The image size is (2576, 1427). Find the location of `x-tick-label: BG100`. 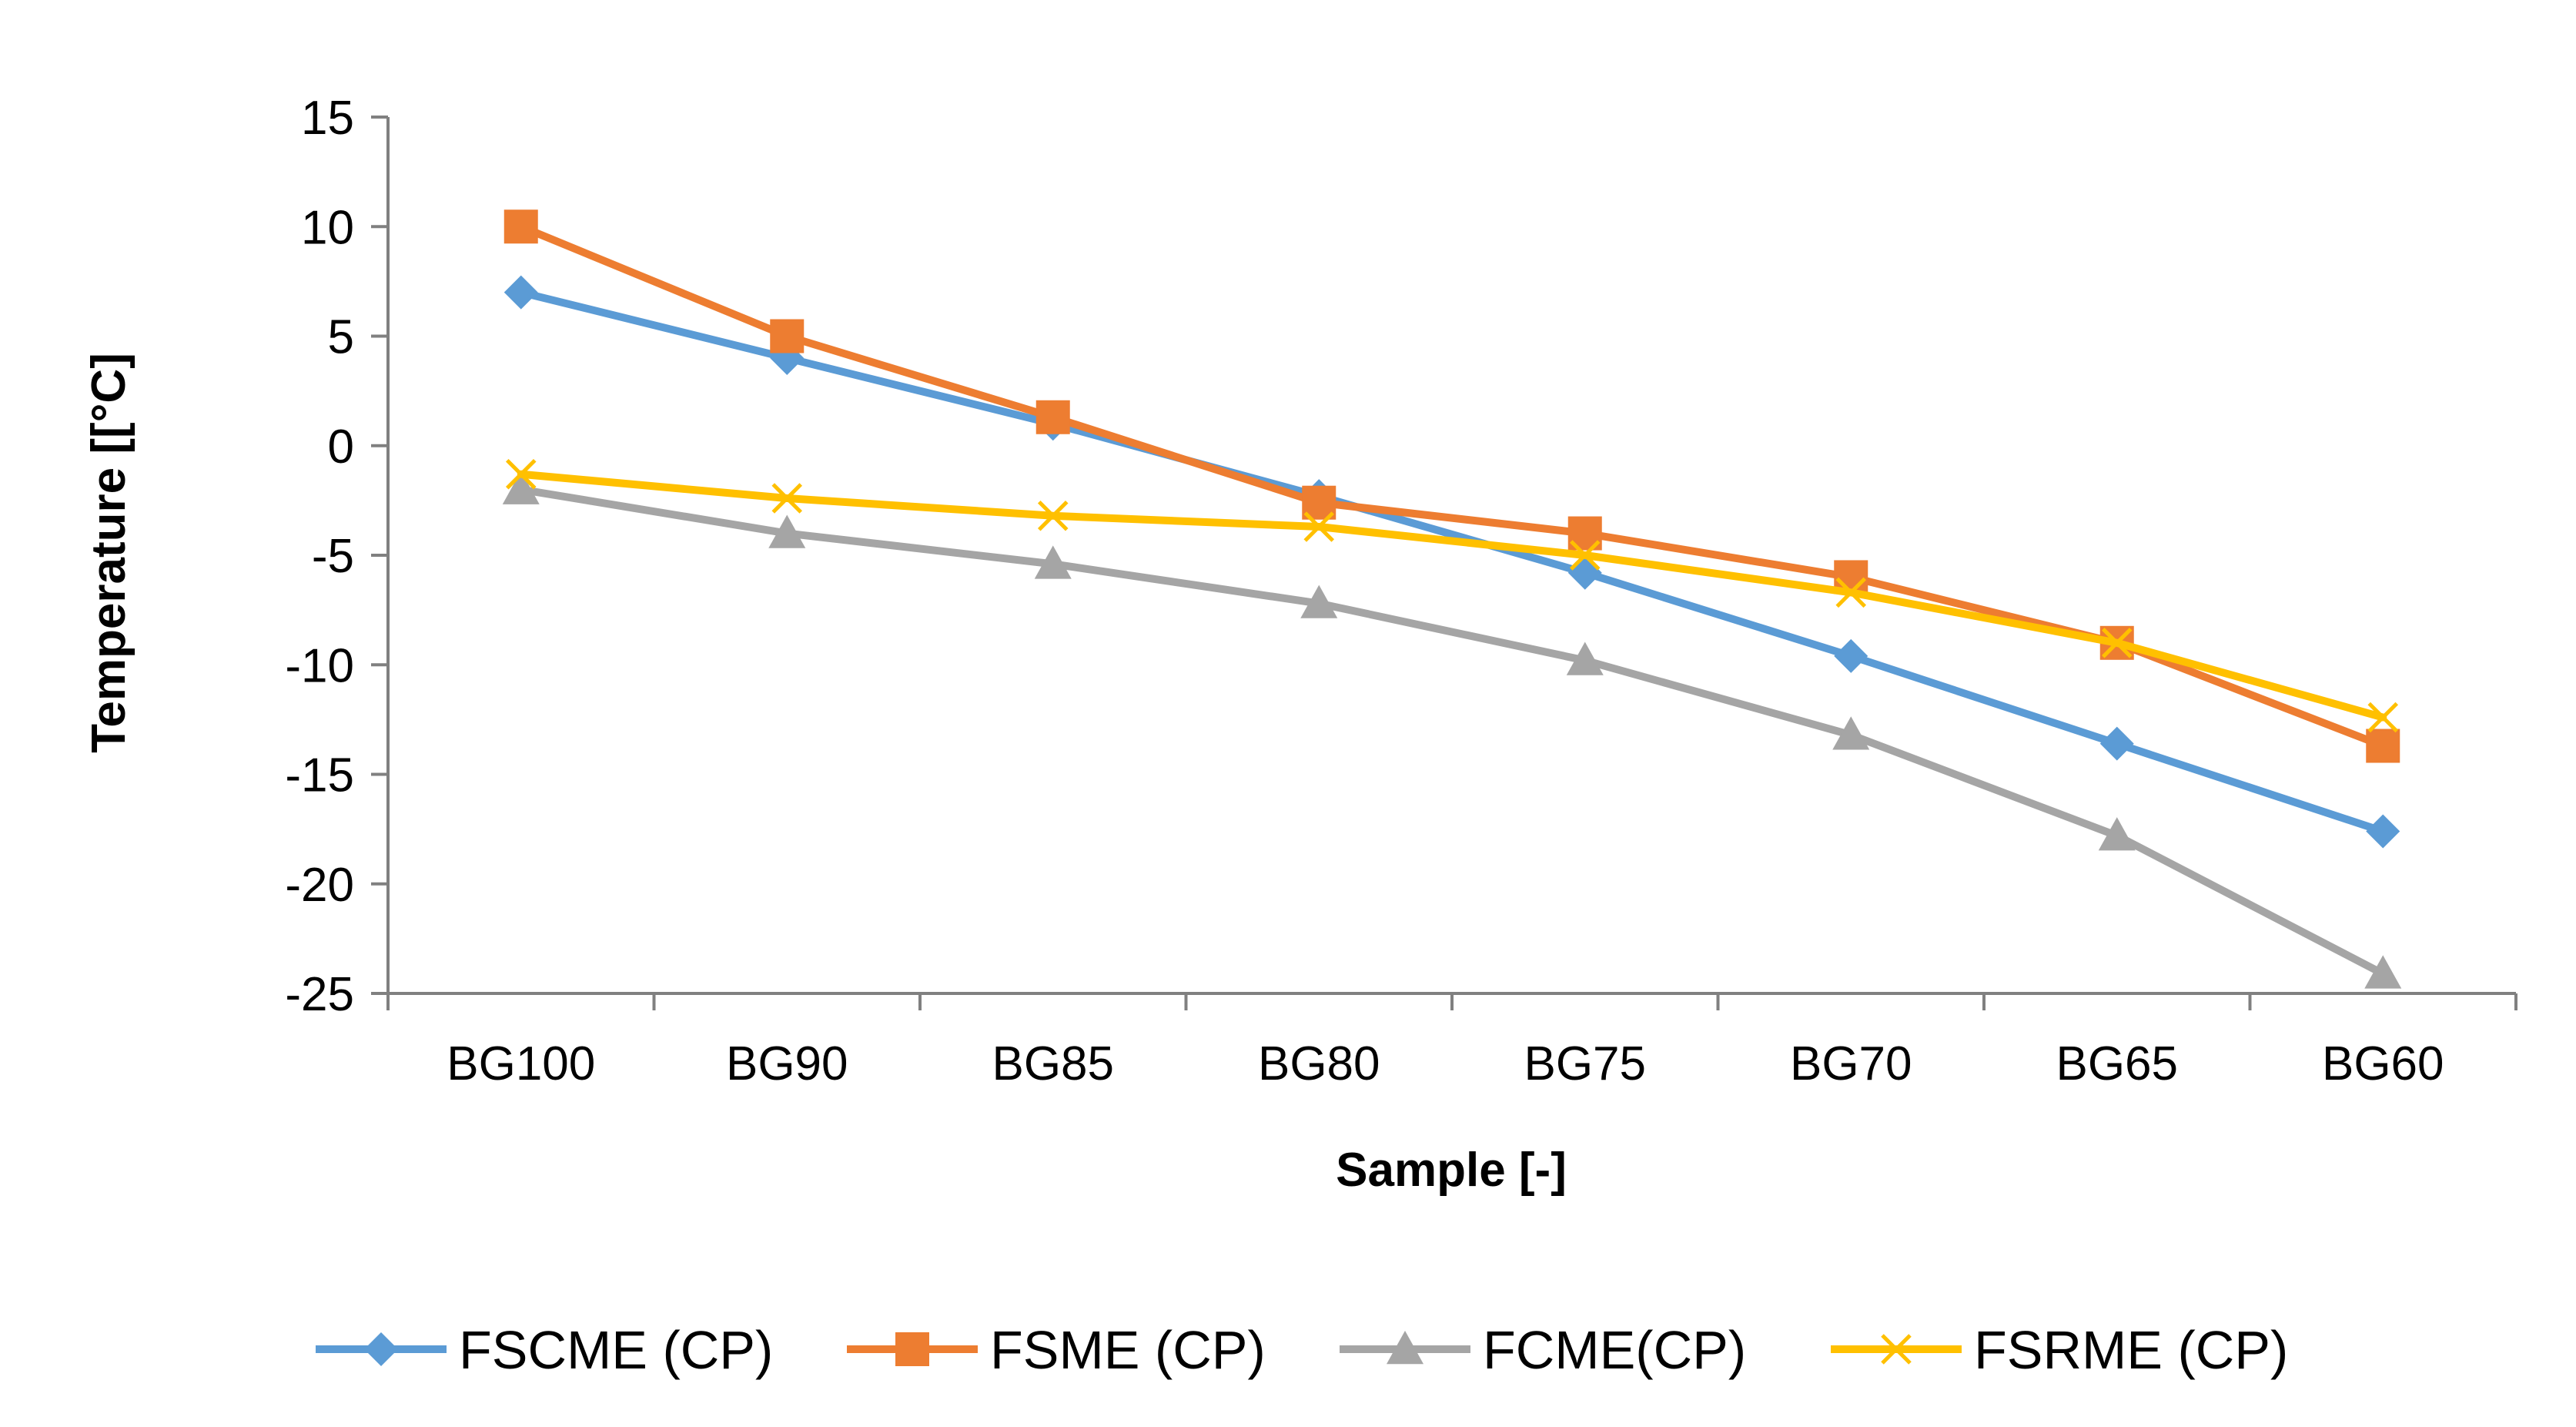

x-tick-label: BG100 is located at coordinates (521, 1063).